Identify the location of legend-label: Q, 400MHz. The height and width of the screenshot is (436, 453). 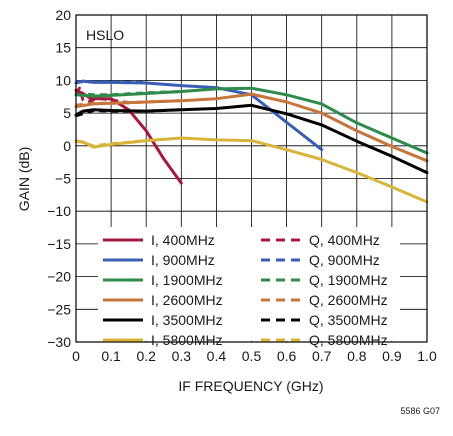
(344, 240).